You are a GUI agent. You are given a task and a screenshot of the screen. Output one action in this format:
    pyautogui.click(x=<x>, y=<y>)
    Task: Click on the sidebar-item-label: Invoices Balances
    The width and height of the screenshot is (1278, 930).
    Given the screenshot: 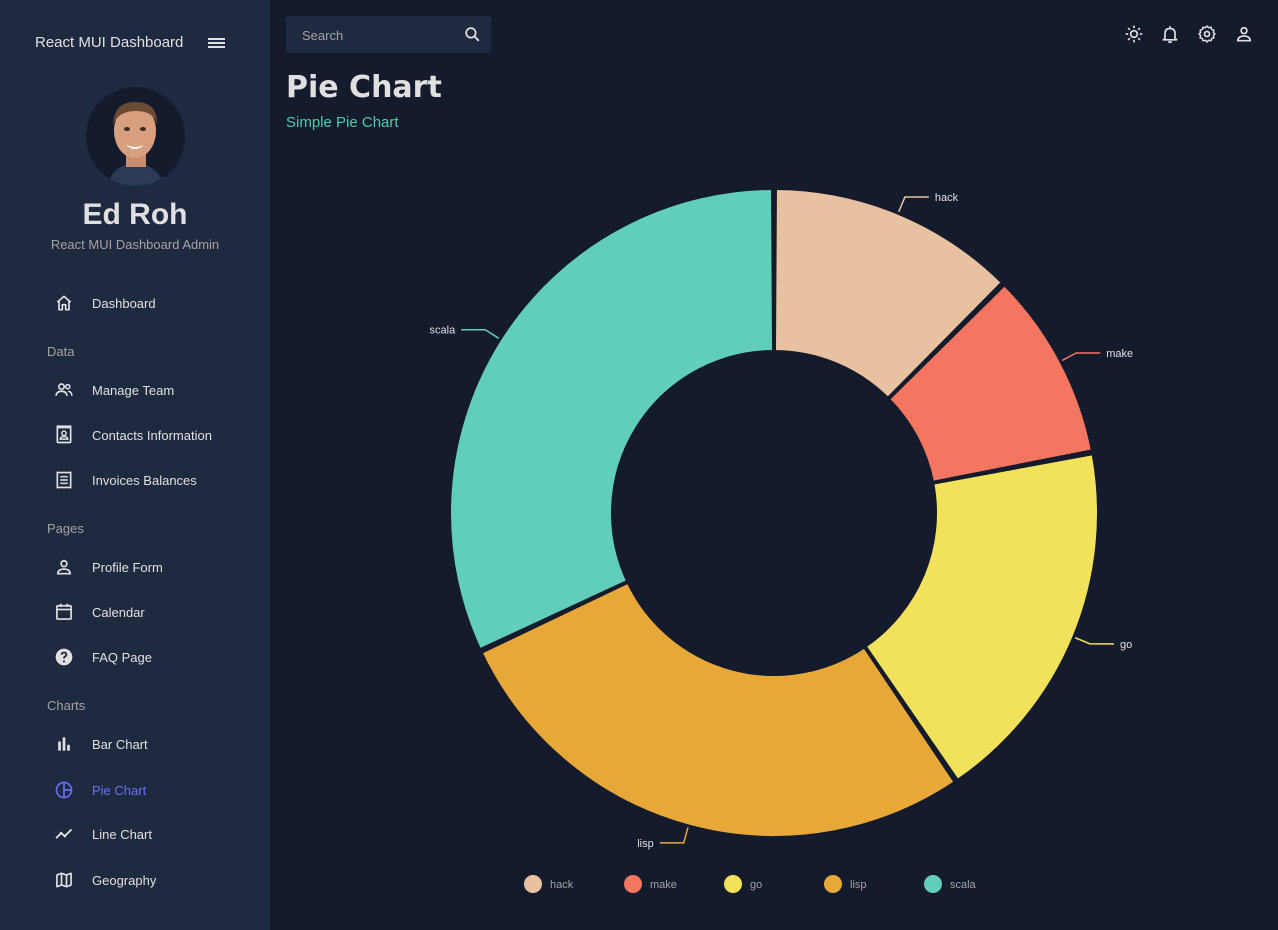 What is the action you would take?
    pyautogui.click(x=144, y=480)
    